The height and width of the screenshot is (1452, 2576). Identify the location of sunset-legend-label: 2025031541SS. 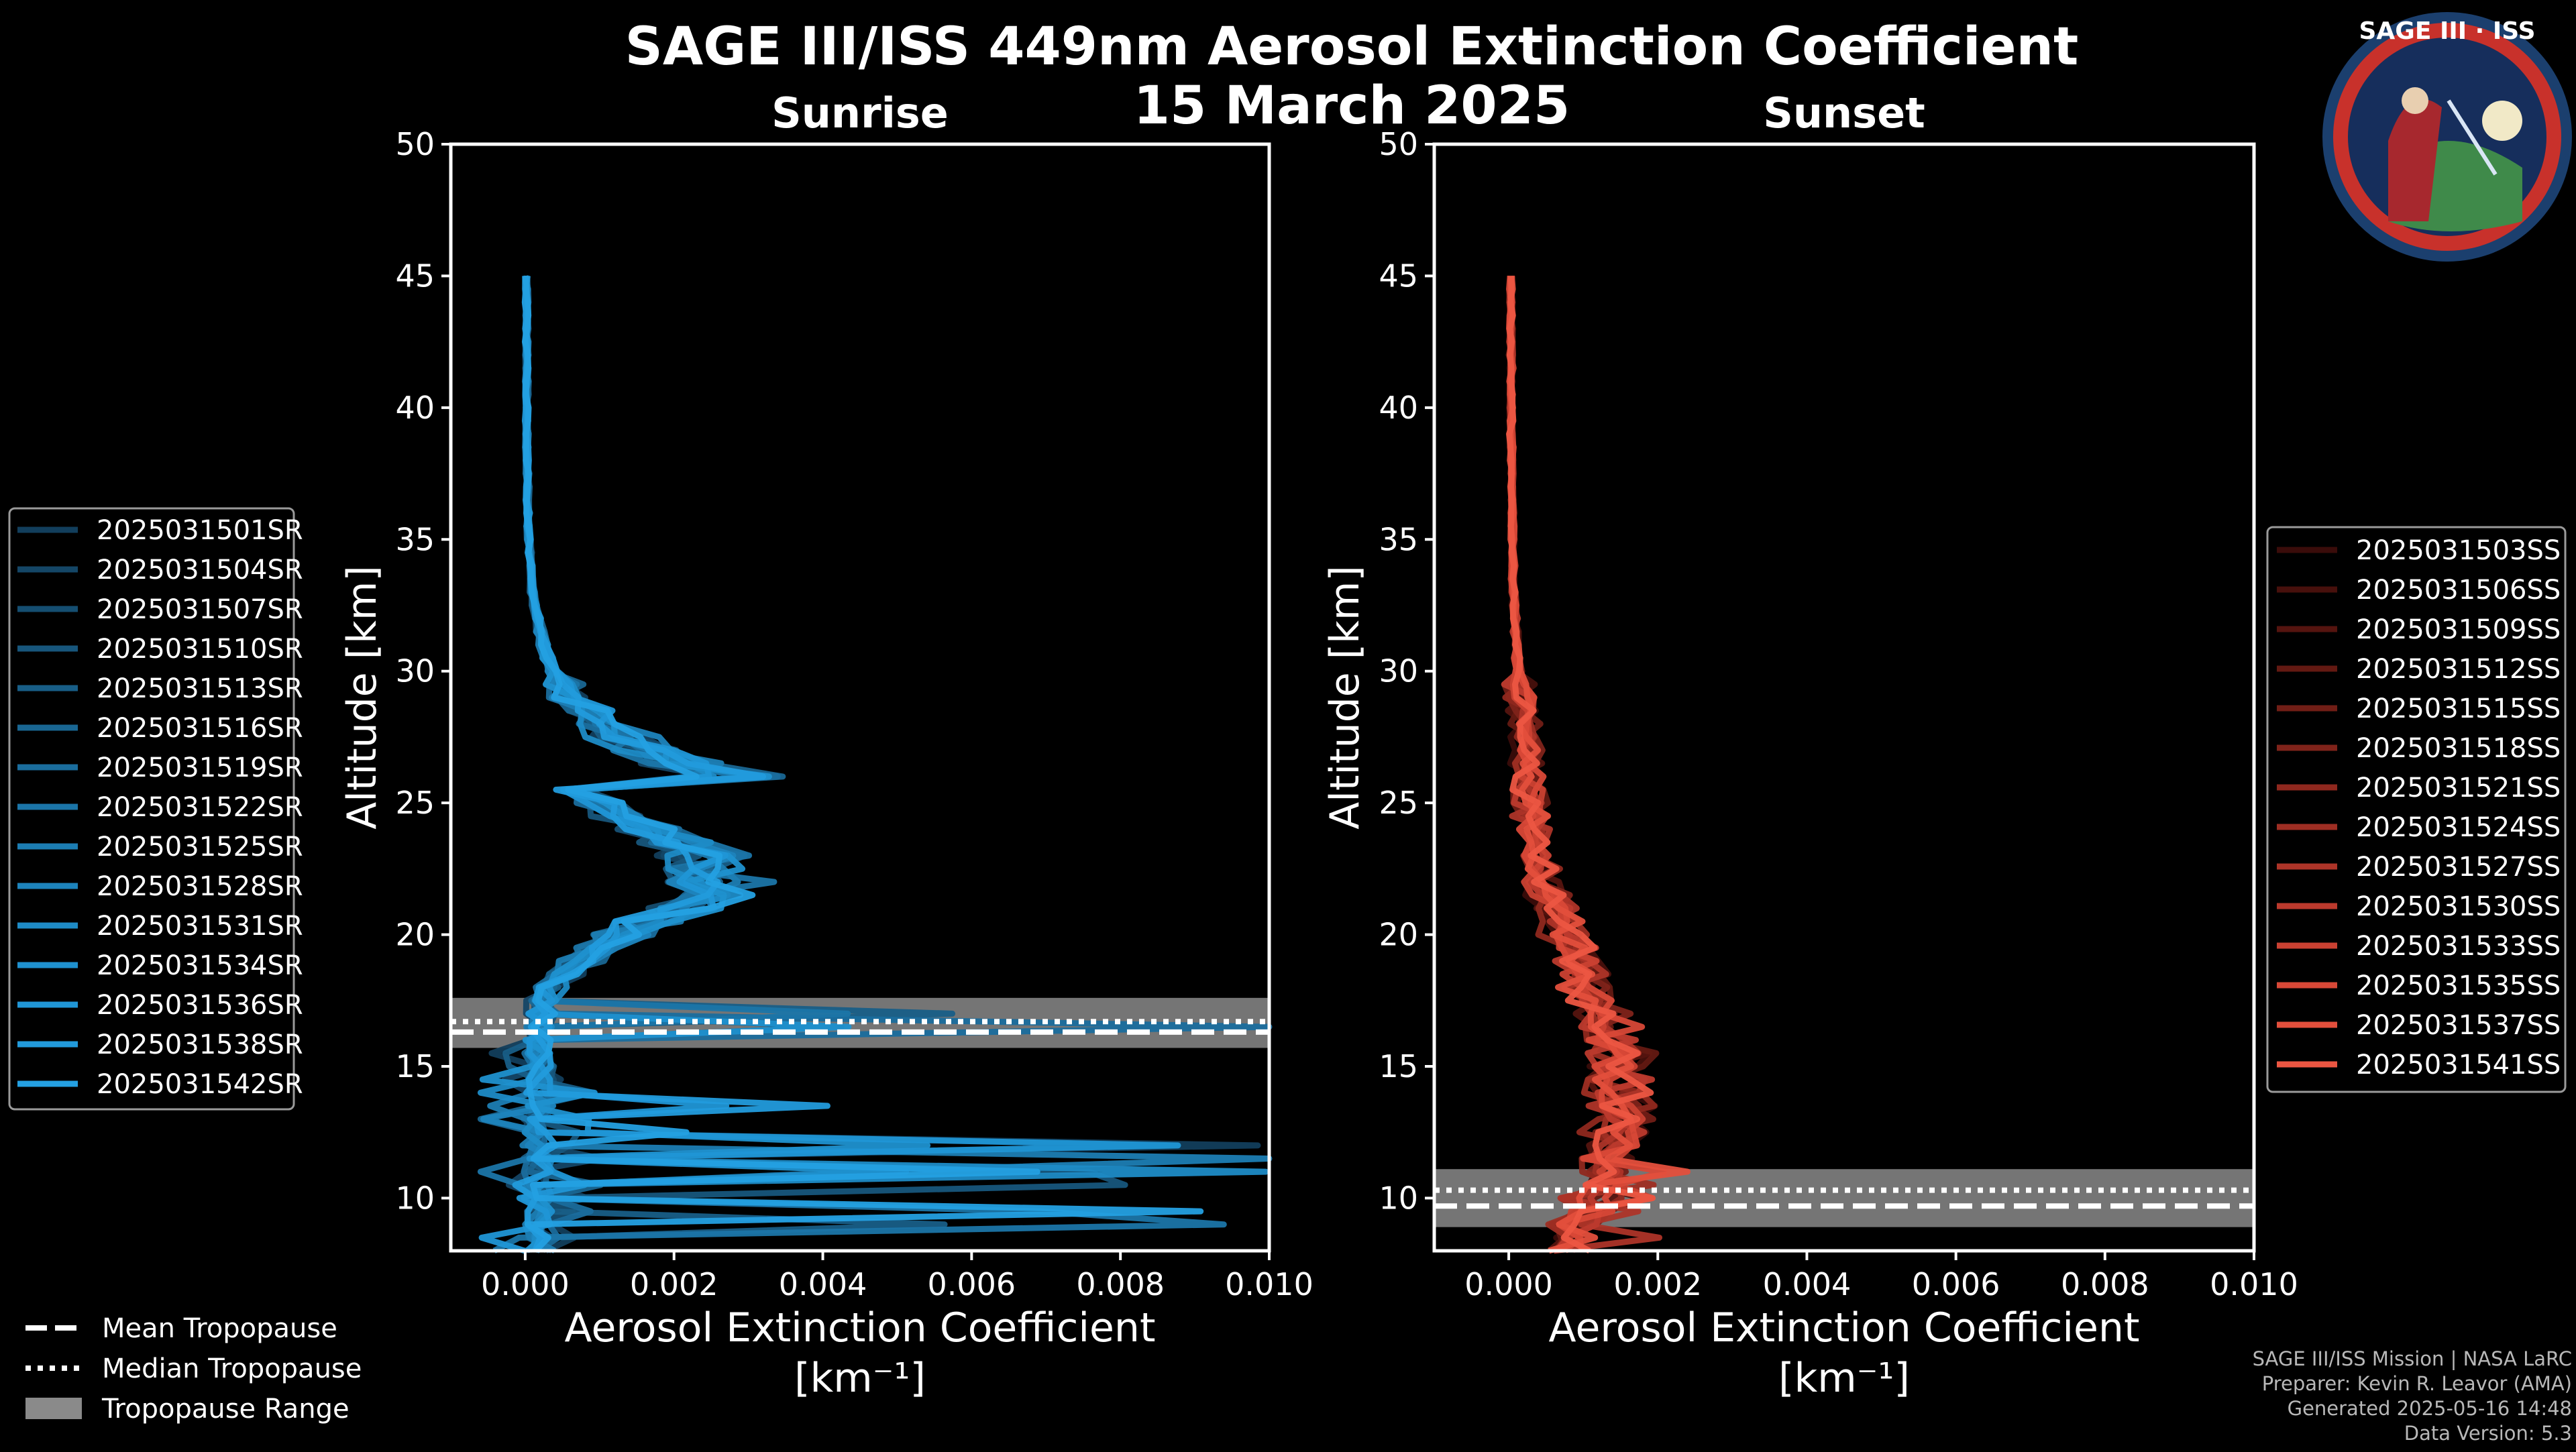
(2458, 1065).